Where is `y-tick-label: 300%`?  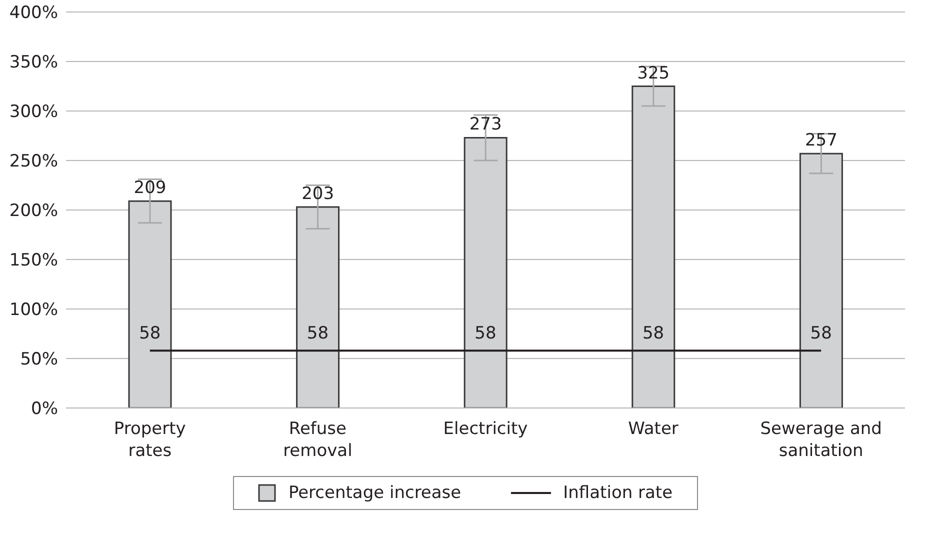
y-tick-label: 300% is located at coordinates (33, 112).